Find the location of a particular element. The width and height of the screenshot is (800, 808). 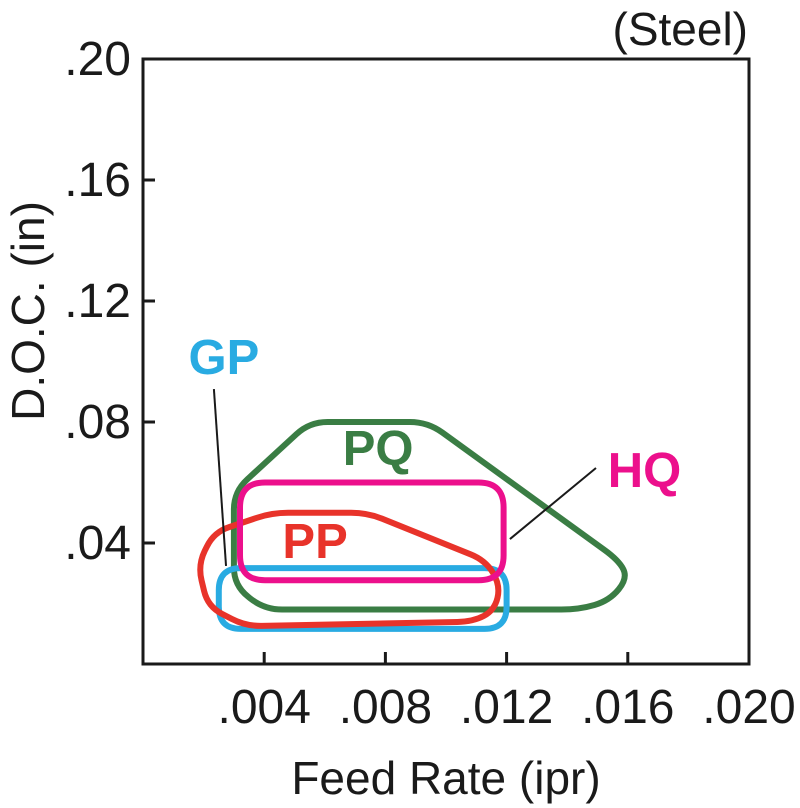

y-tick-label: .12 is located at coordinates (97, 301).